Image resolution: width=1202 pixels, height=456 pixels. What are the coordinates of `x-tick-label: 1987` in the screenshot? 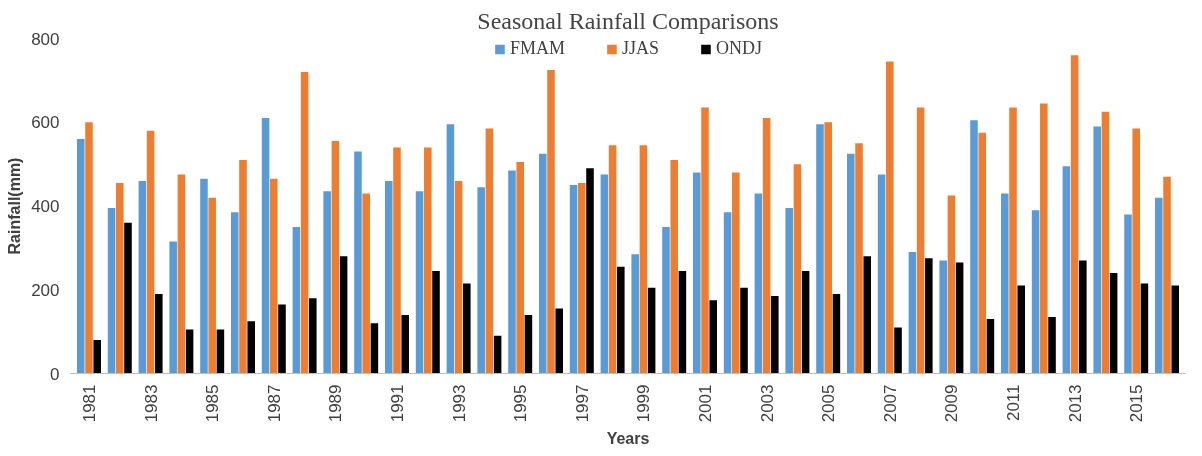 It's located at (274, 403).